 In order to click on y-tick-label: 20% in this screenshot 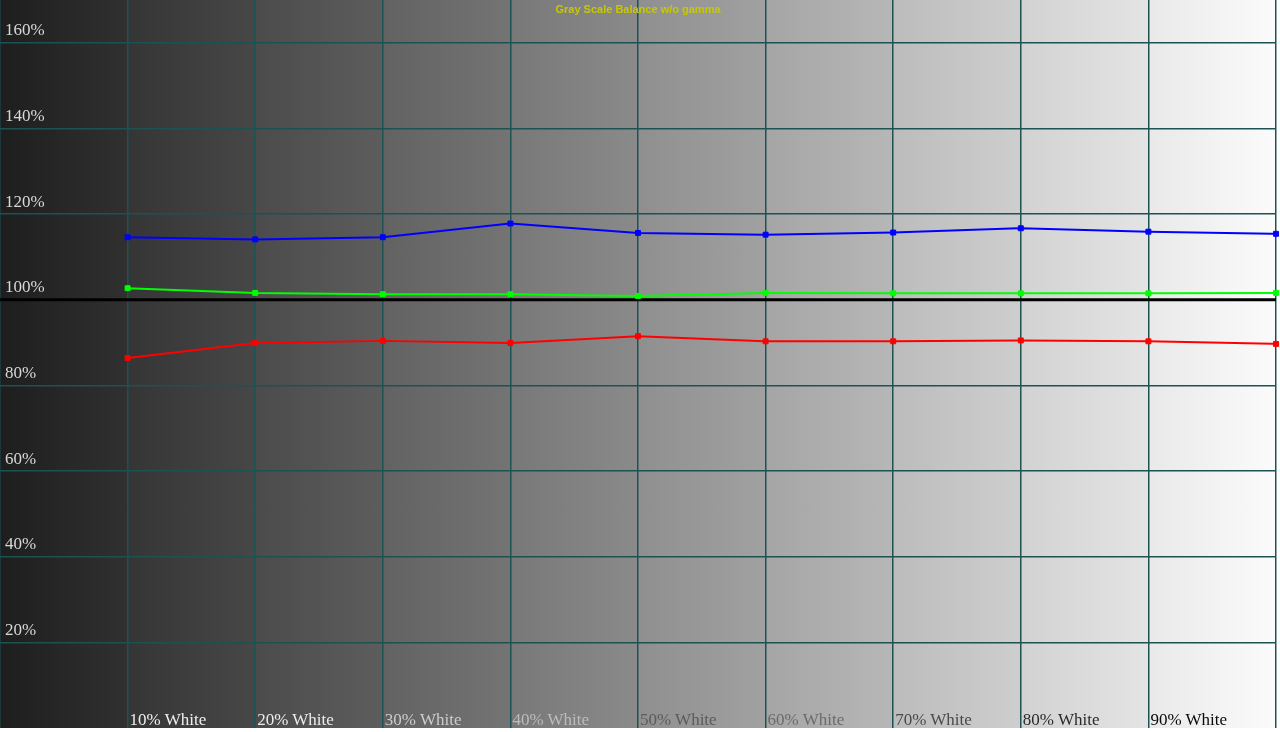, I will do `click(21, 629)`.